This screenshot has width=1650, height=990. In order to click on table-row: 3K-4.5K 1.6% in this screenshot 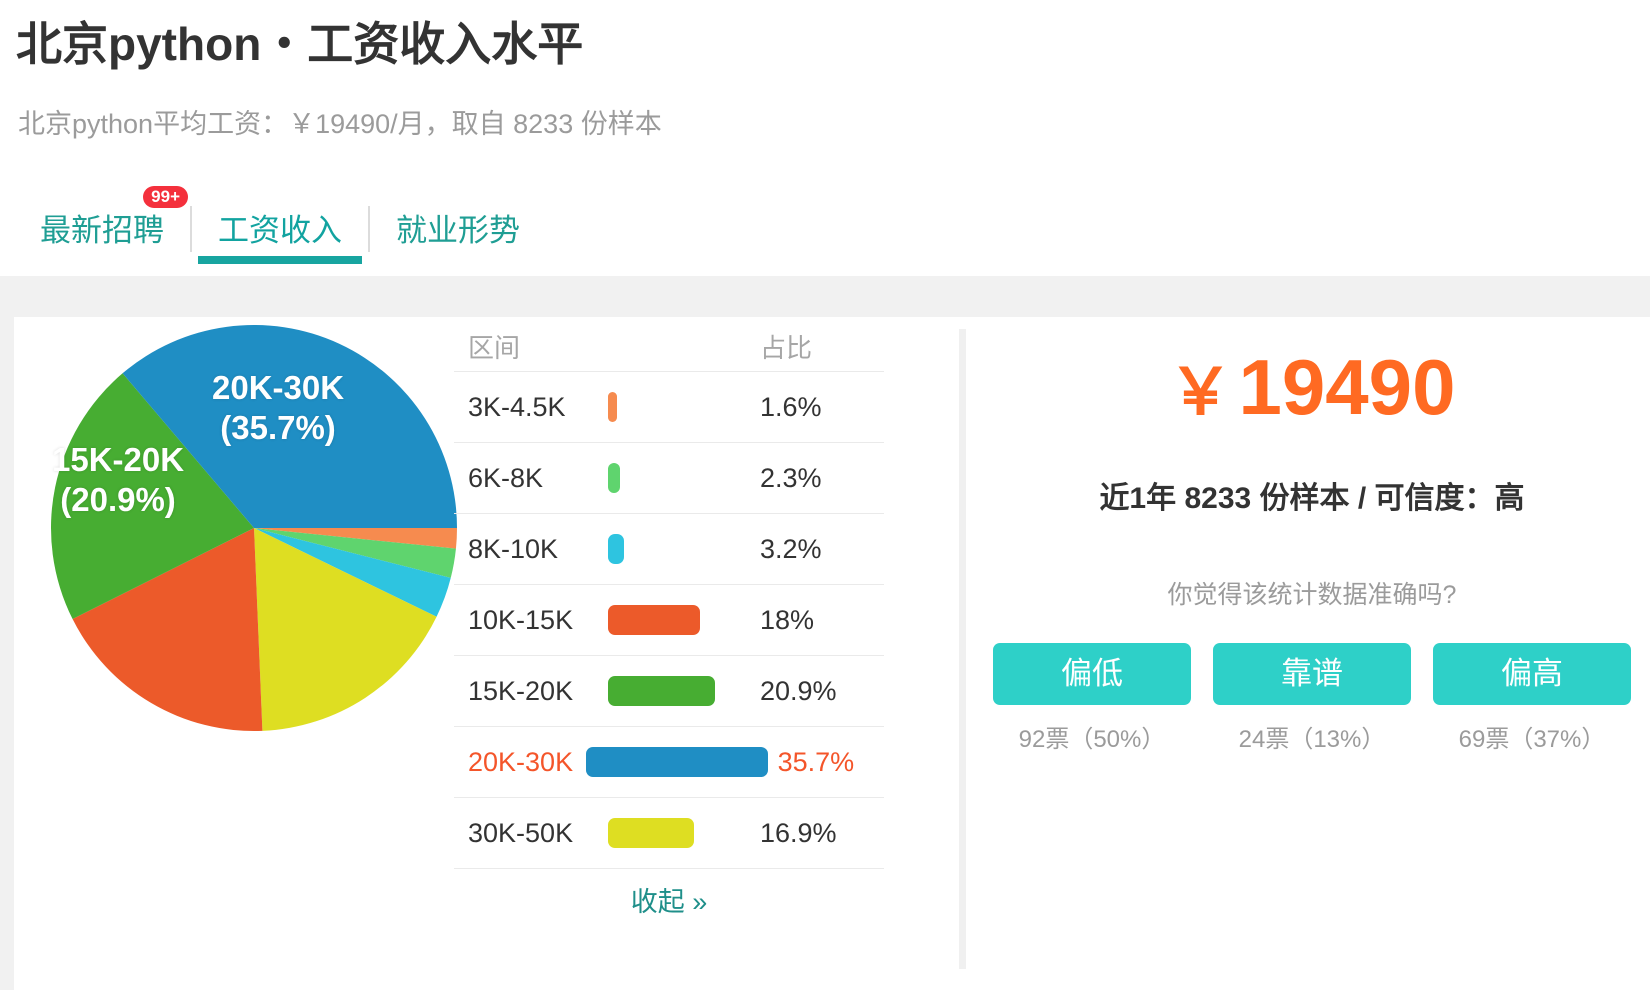, I will do `click(669, 406)`.